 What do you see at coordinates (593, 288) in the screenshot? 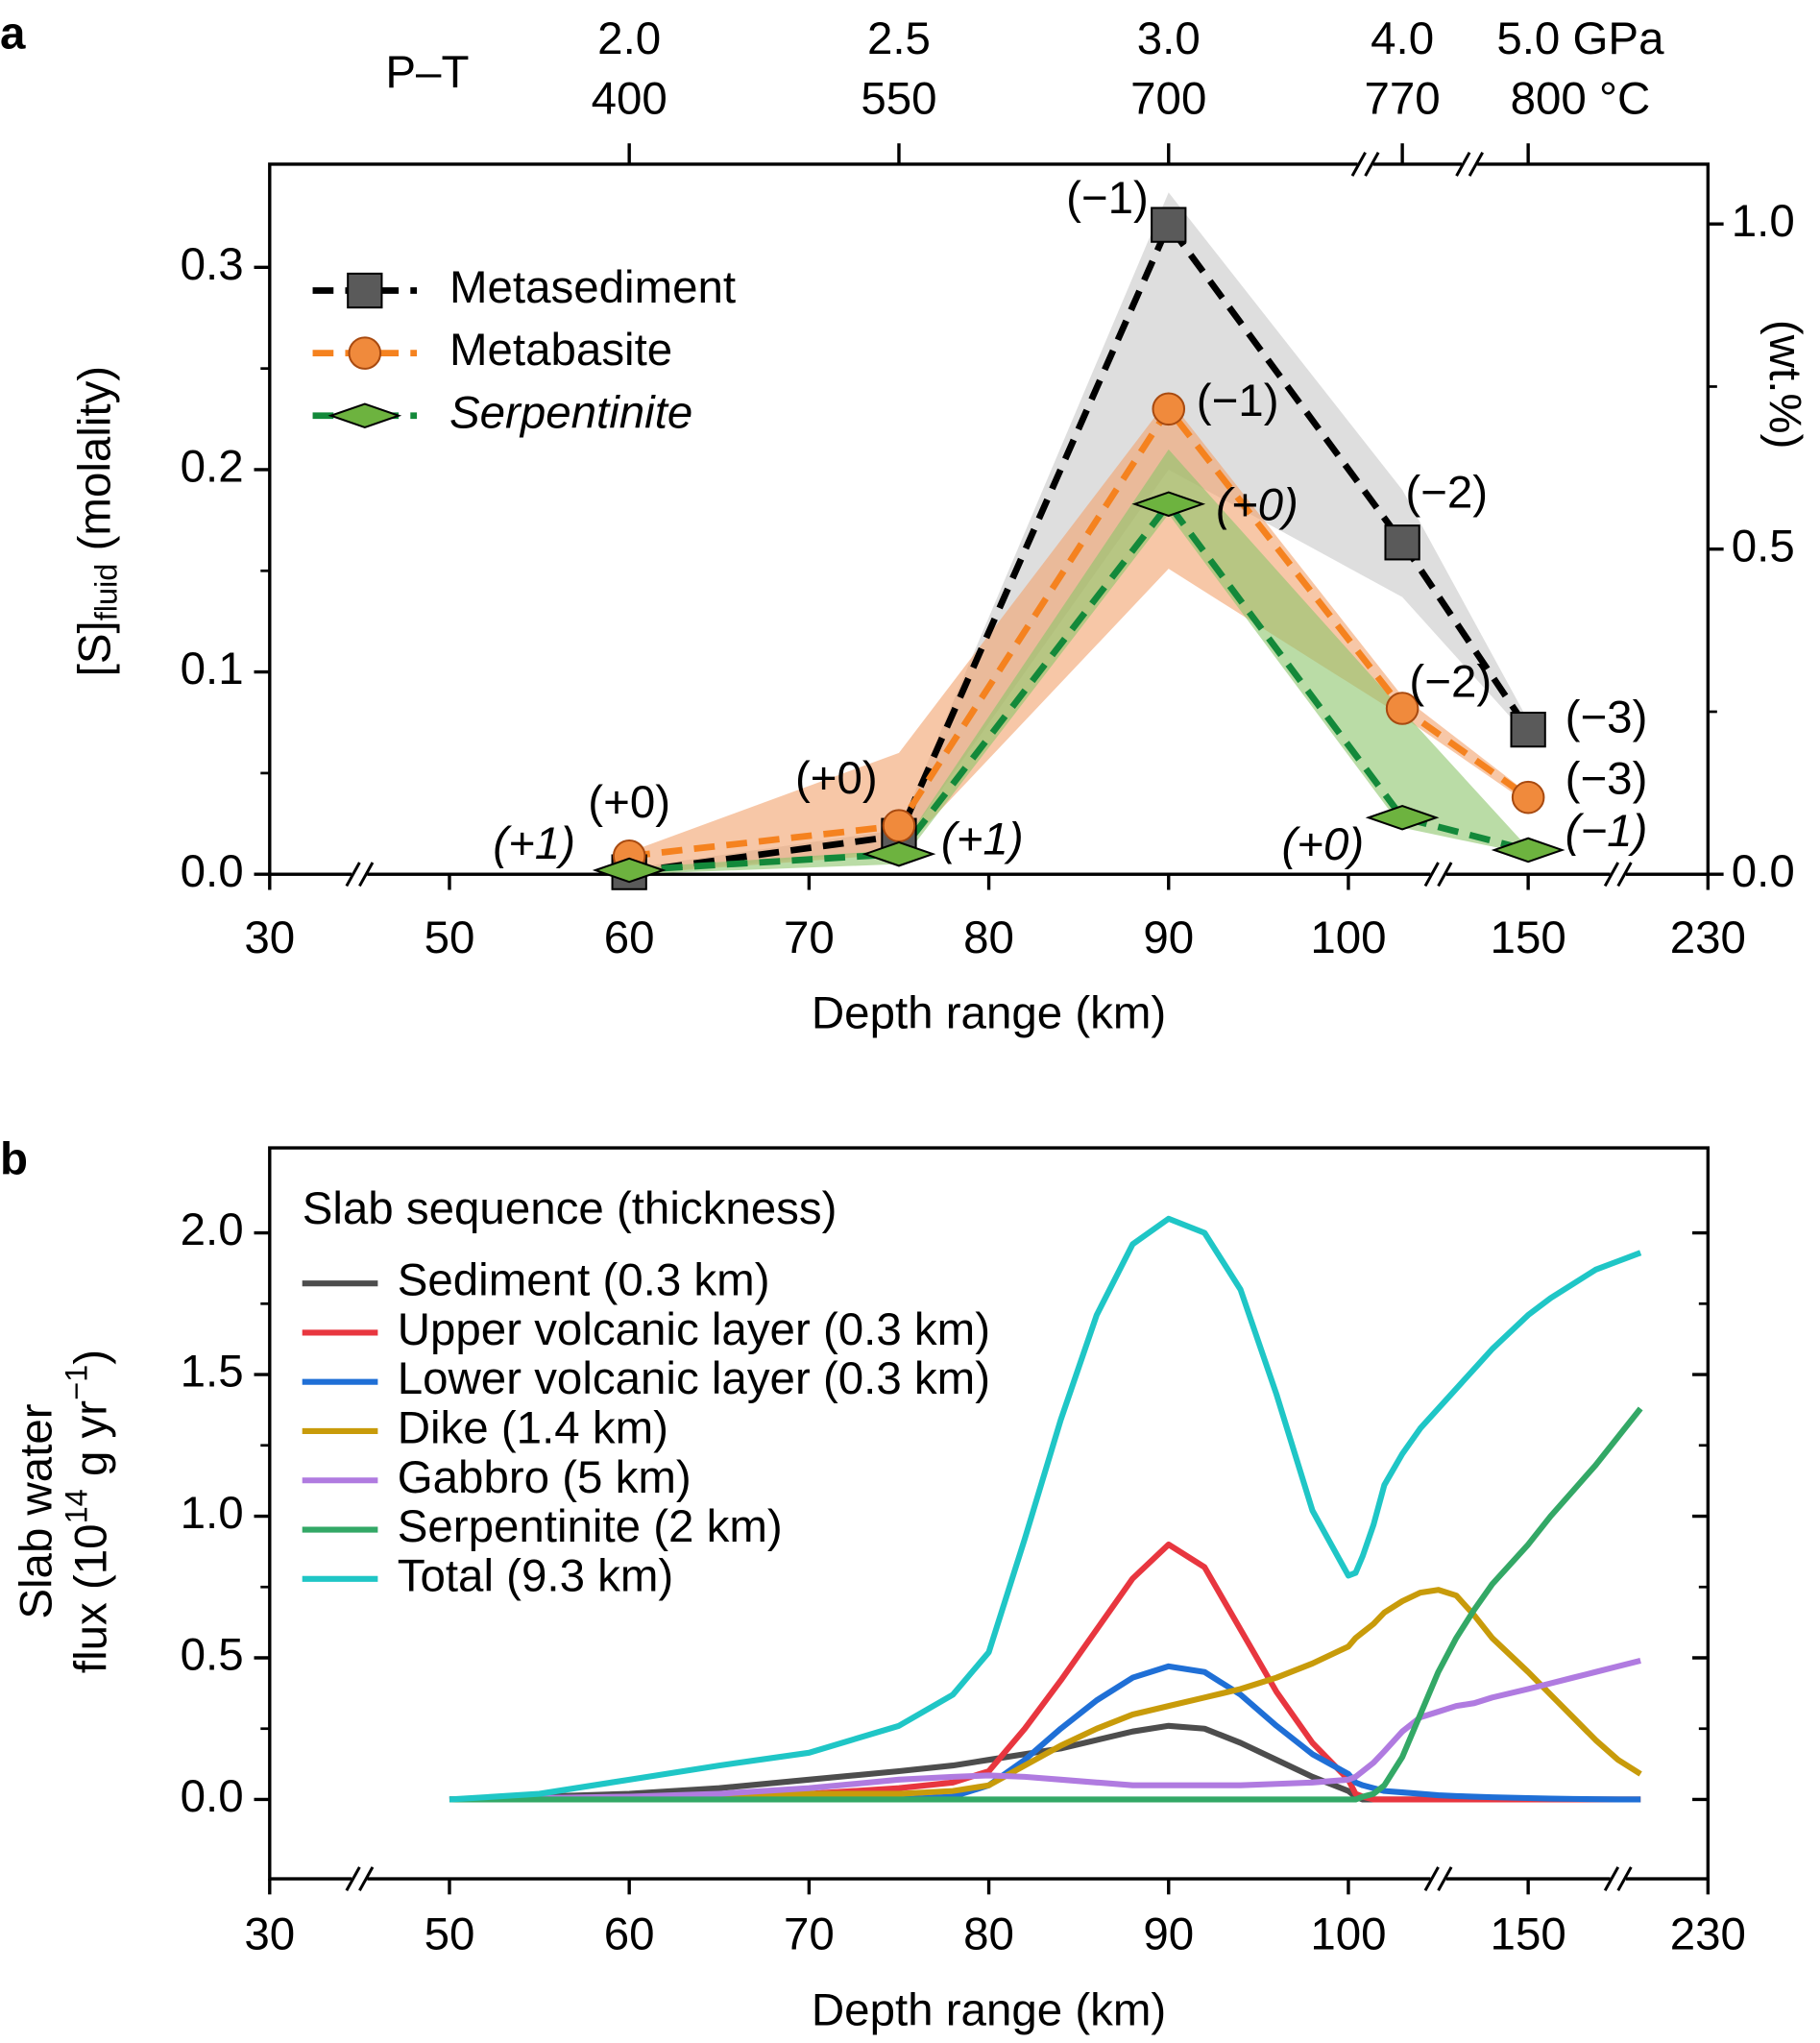
I see `legend-label: Metasediment` at bounding box center [593, 288].